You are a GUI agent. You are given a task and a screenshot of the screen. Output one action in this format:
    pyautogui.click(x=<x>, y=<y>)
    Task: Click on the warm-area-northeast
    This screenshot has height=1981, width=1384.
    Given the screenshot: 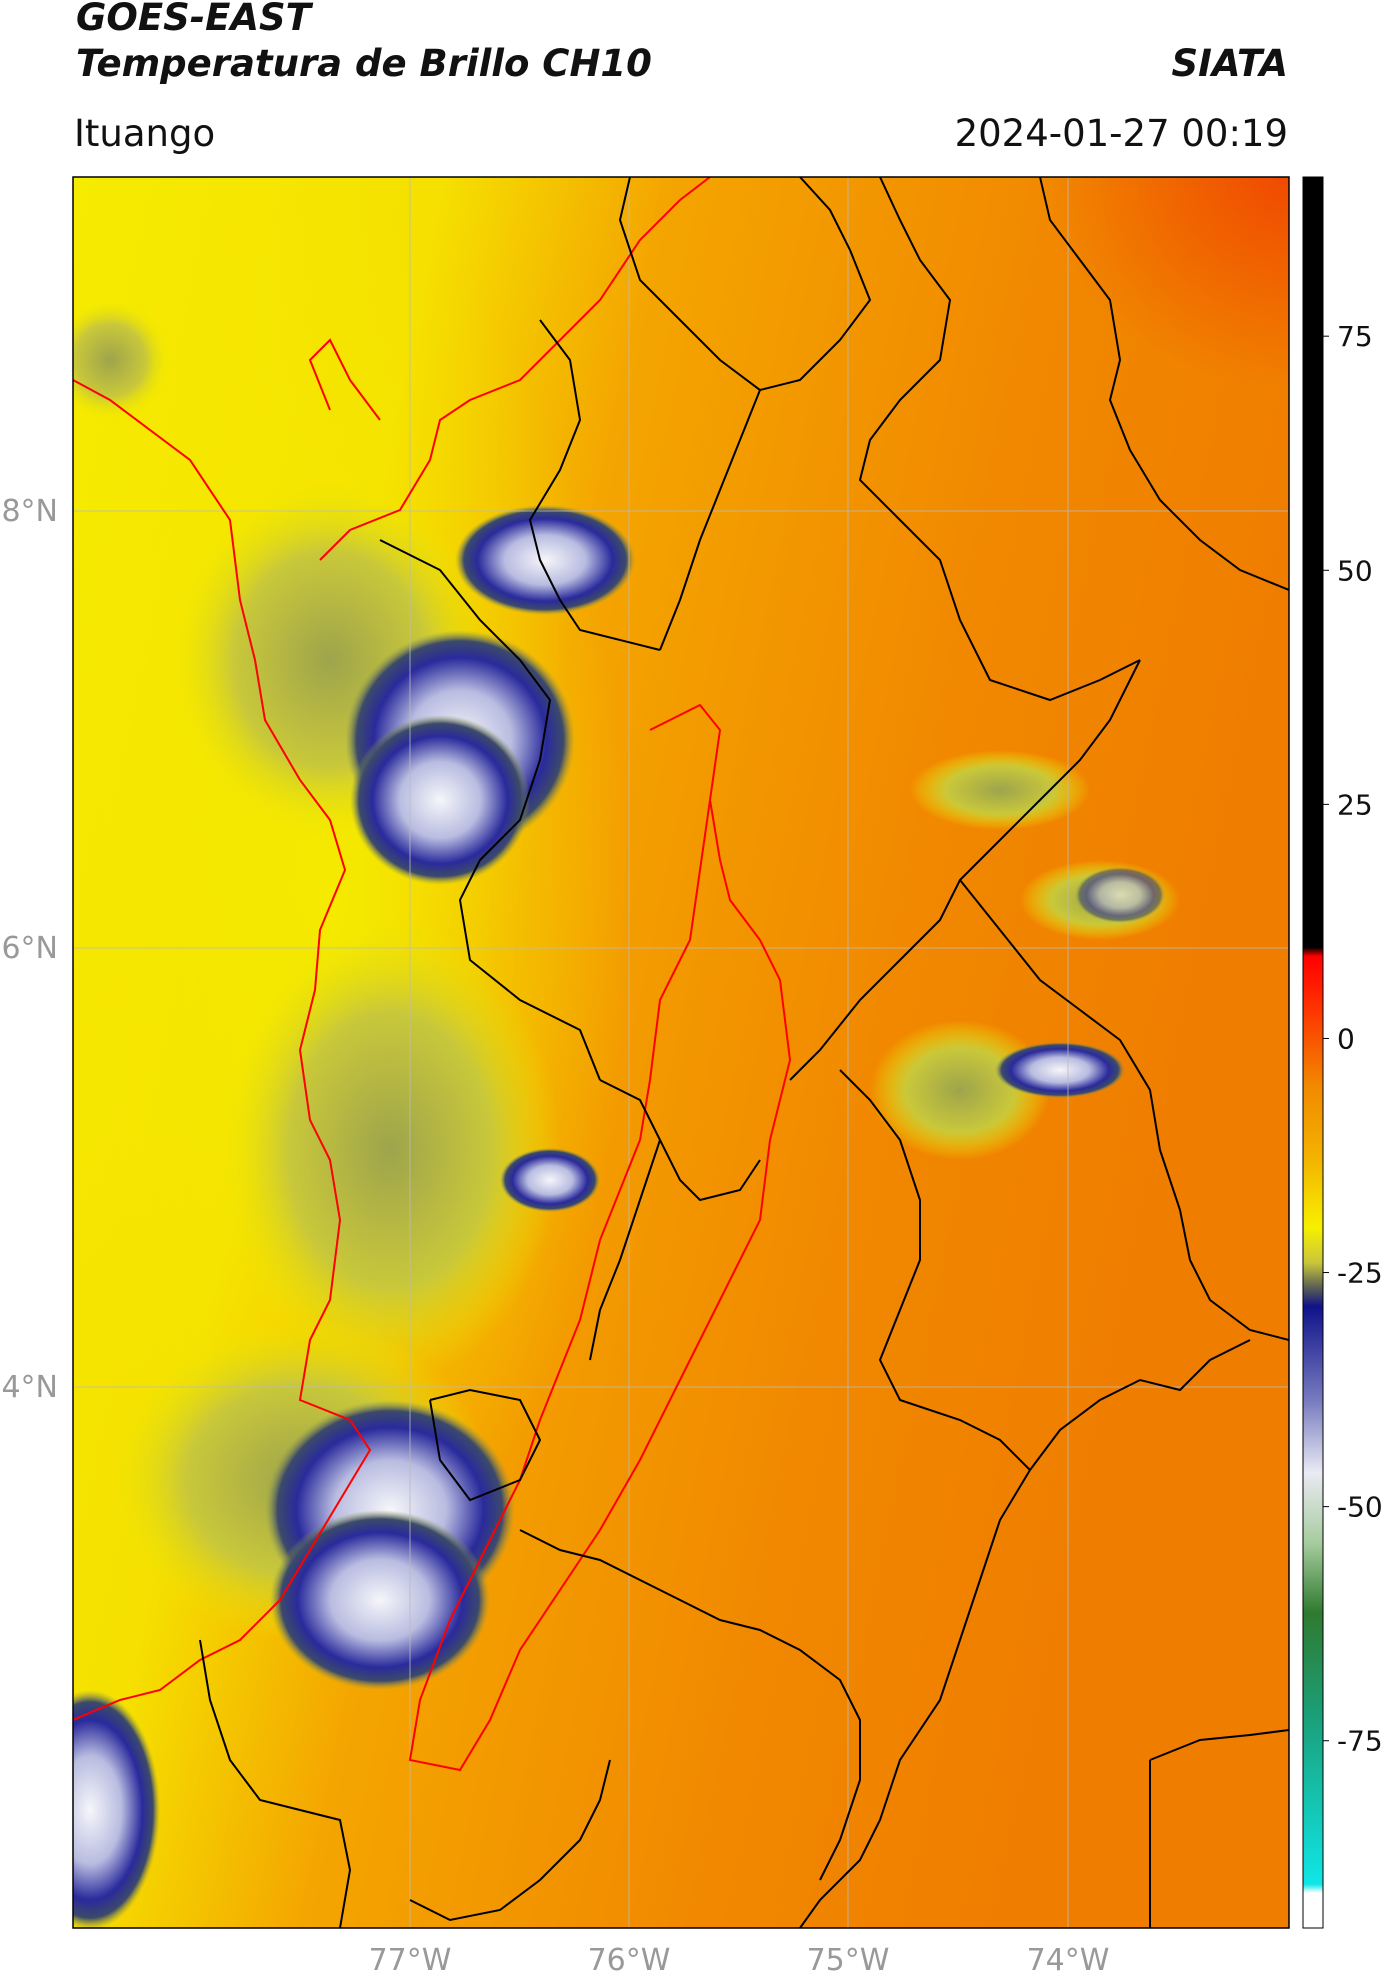 What is the action you would take?
    pyautogui.click(x=1044, y=387)
    